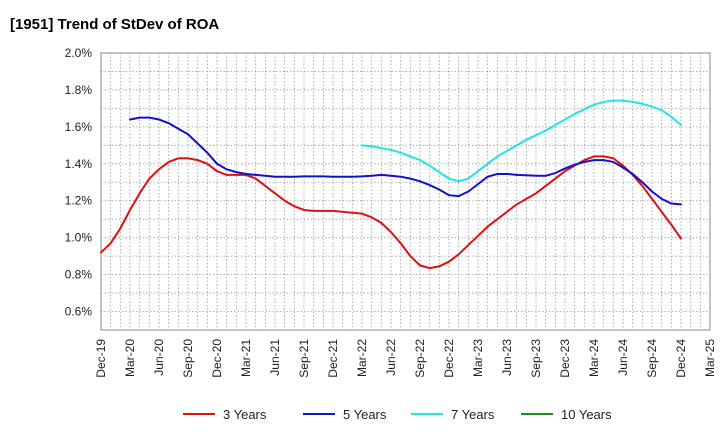 The width and height of the screenshot is (720, 440). I want to click on x-tick-label: Dec-20, so click(217, 358).